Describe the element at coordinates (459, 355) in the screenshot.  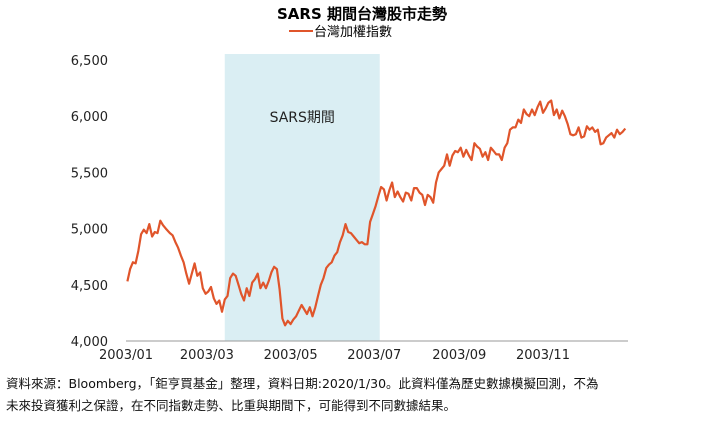
I see `x-tick-label: 2003/09` at that location.